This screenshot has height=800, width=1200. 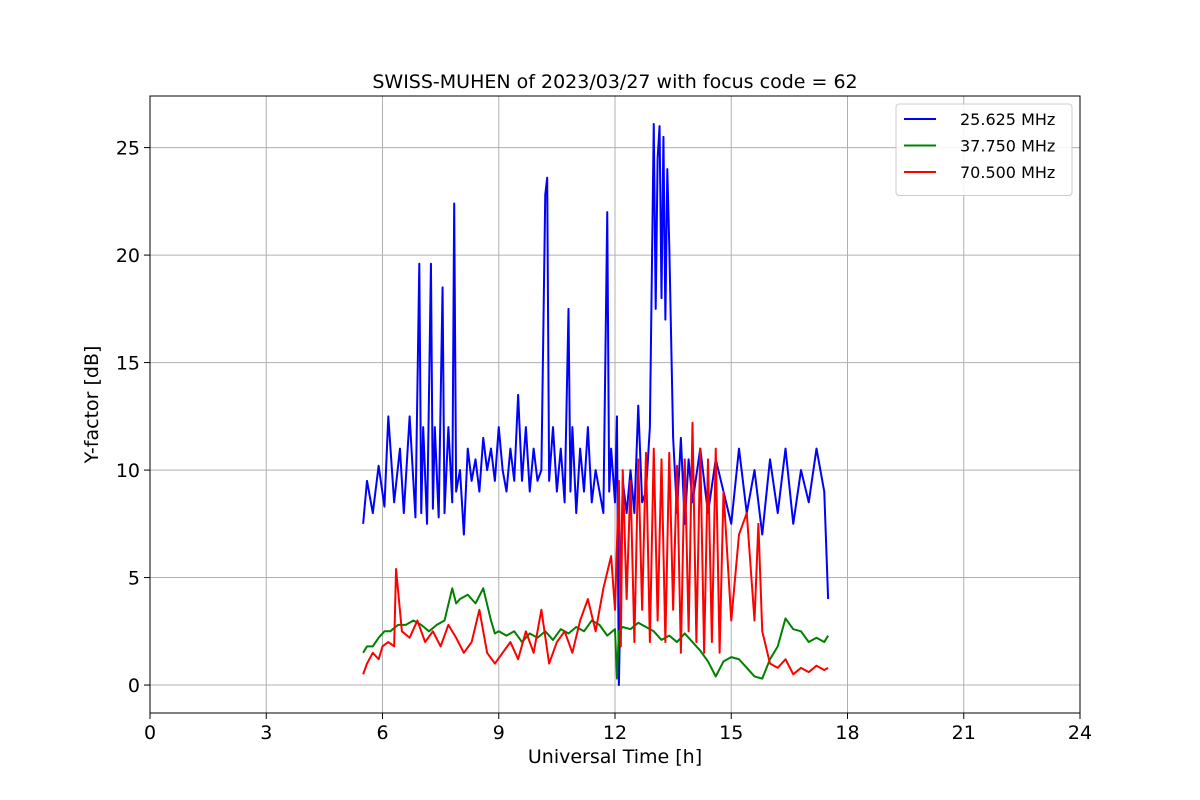 What do you see at coordinates (266, 733) in the screenshot?
I see `x-tick-label: 3` at bounding box center [266, 733].